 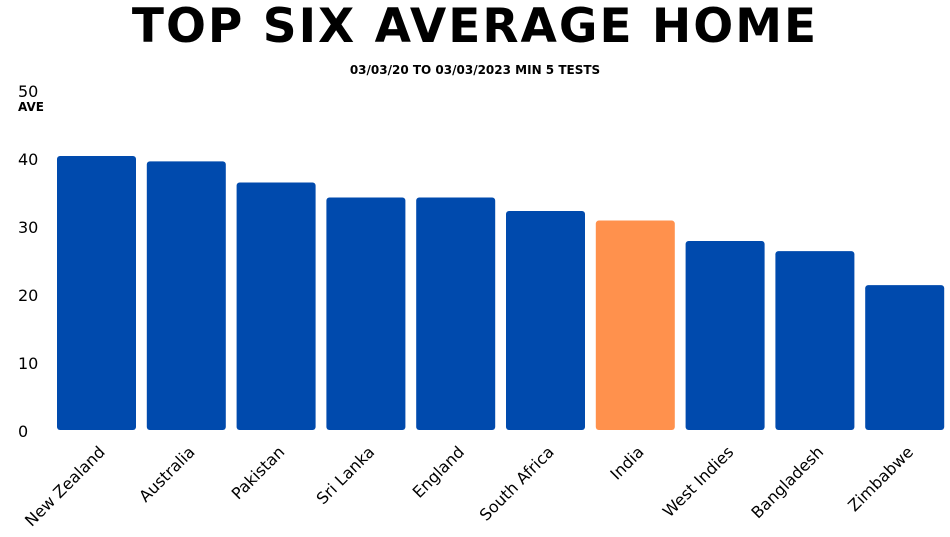 I want to click on y-tick-label: 50, so click(x=28, y=91).